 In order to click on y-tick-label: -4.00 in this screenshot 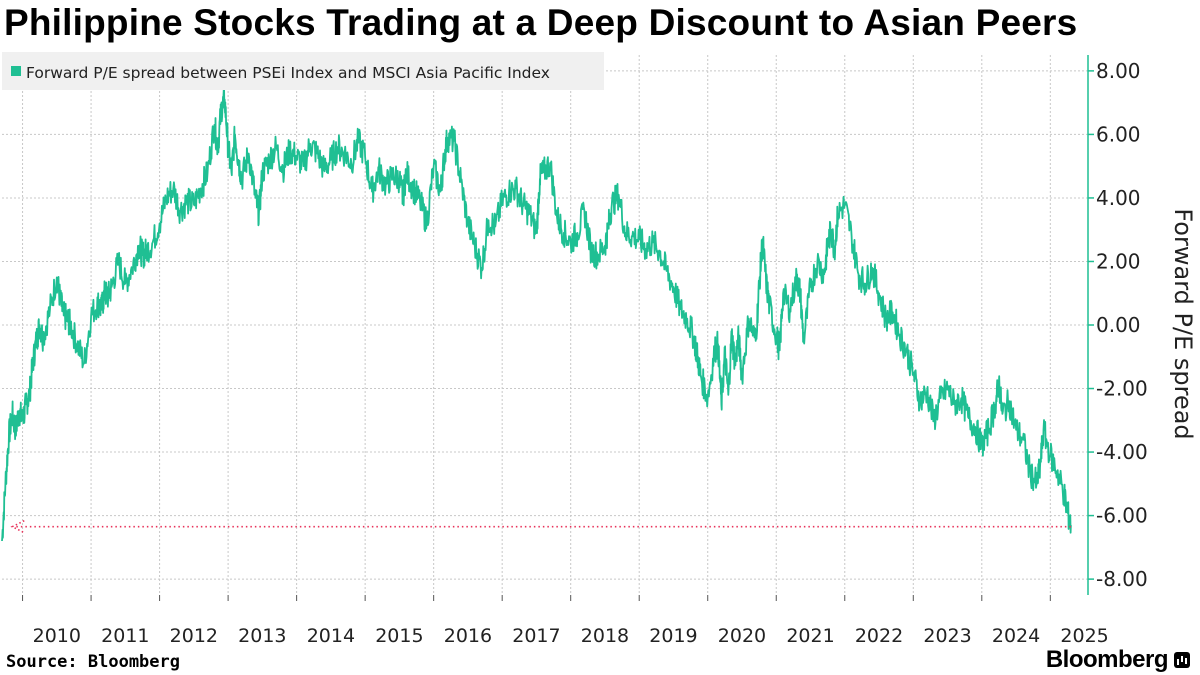, I will do `click(1122, 452)`.